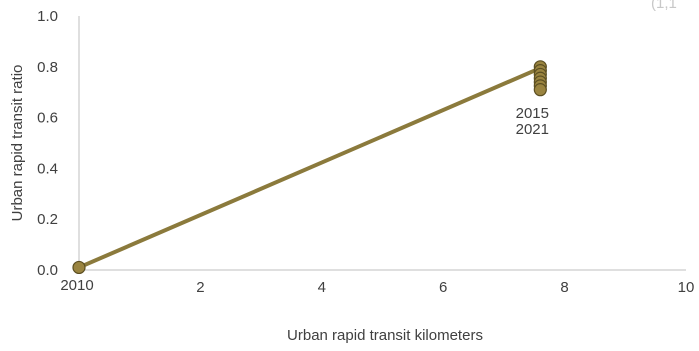 The width and height of the screenshot is (699, 351). Describe the element at coordinates (47, 67) in the screenshot. I see `y-tick-label: 0.8` at that location.